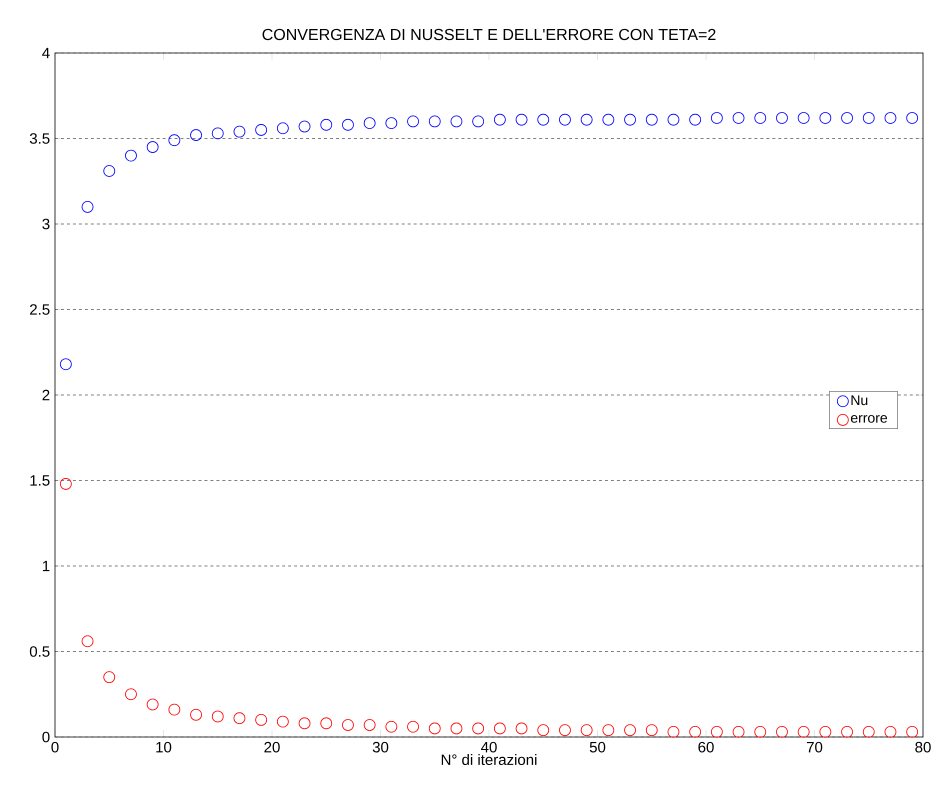  I want to click on legend-label: errore, so click(869, 419).